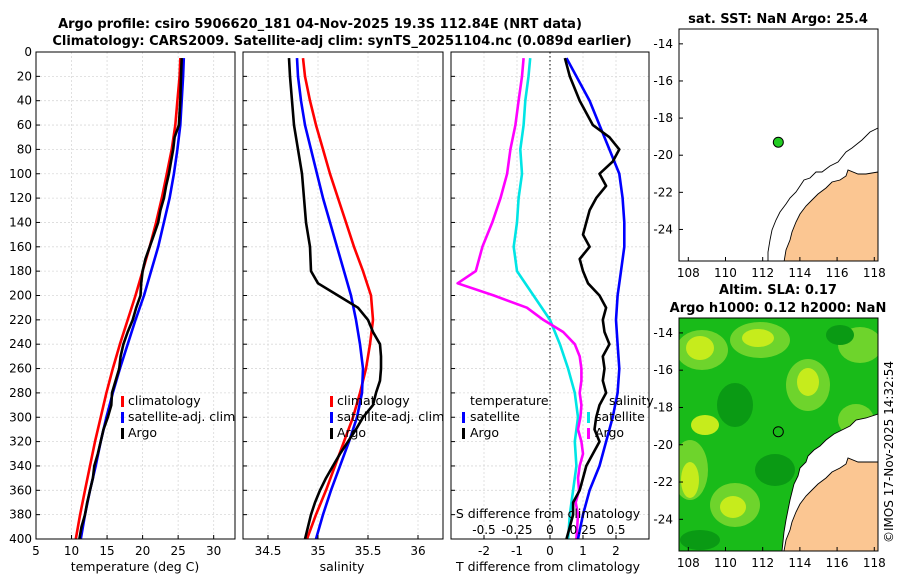 Image resolution: width=900 pixels, height=580 pixels. I want to click on sst-map-box, so click(778, 145).